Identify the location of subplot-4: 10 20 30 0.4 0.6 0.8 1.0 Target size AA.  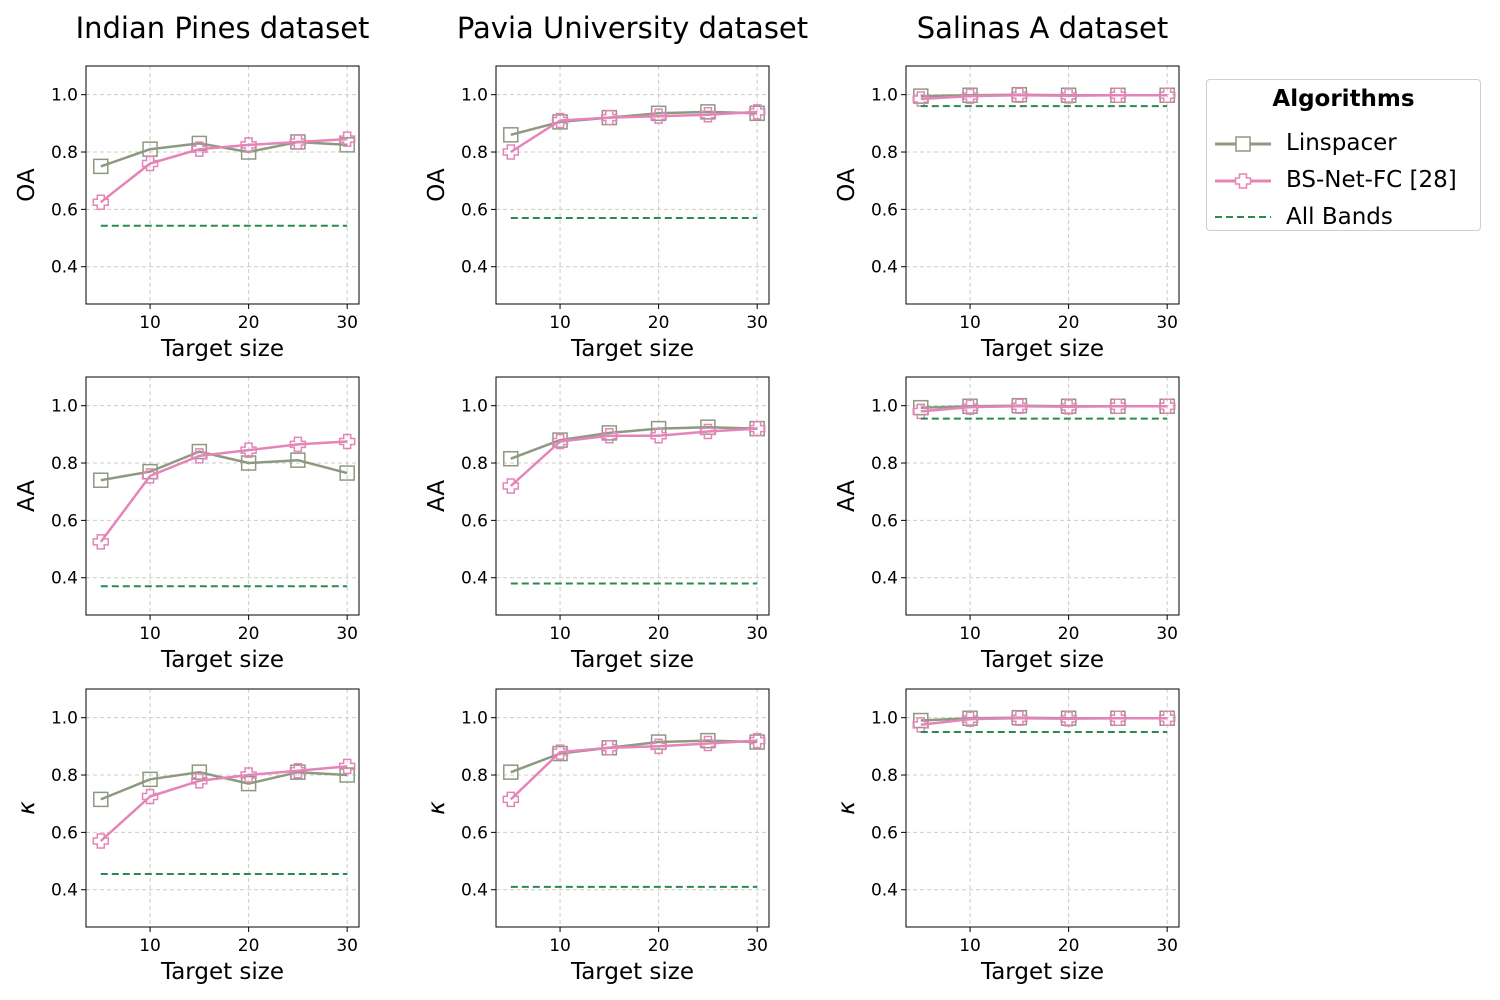
(187, 524).